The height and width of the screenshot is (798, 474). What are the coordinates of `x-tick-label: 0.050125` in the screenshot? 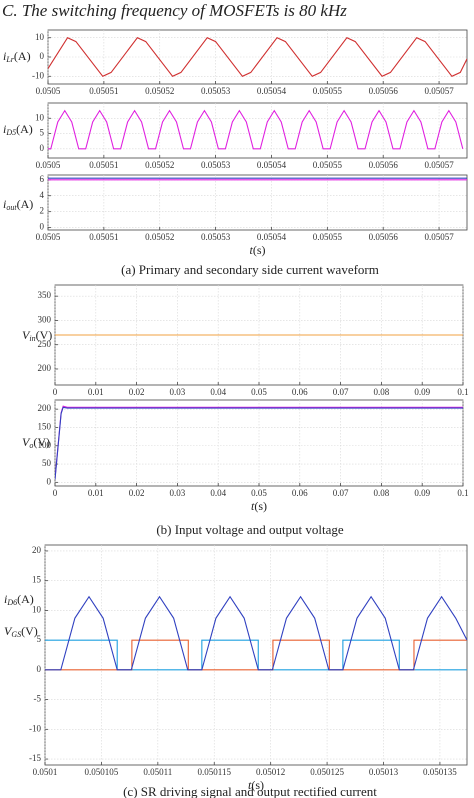 It's located at (327, 772).